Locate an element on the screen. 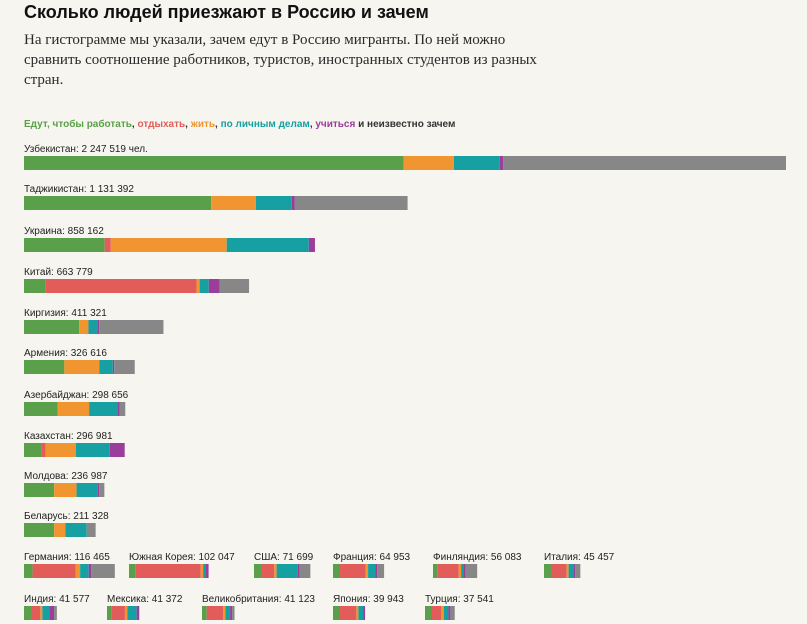 This screenshot has width=807, height=624. legend-item: отдыхать is located at coordinates (161, 124).